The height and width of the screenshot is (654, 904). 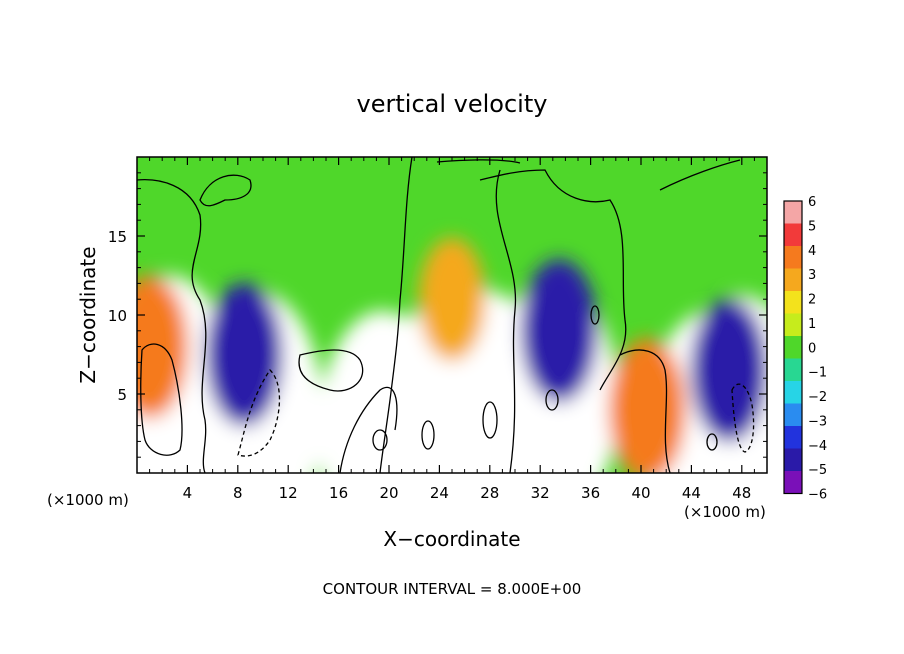 I want to click on colorbar-tick-label: −2, so click(x=817, y=397).